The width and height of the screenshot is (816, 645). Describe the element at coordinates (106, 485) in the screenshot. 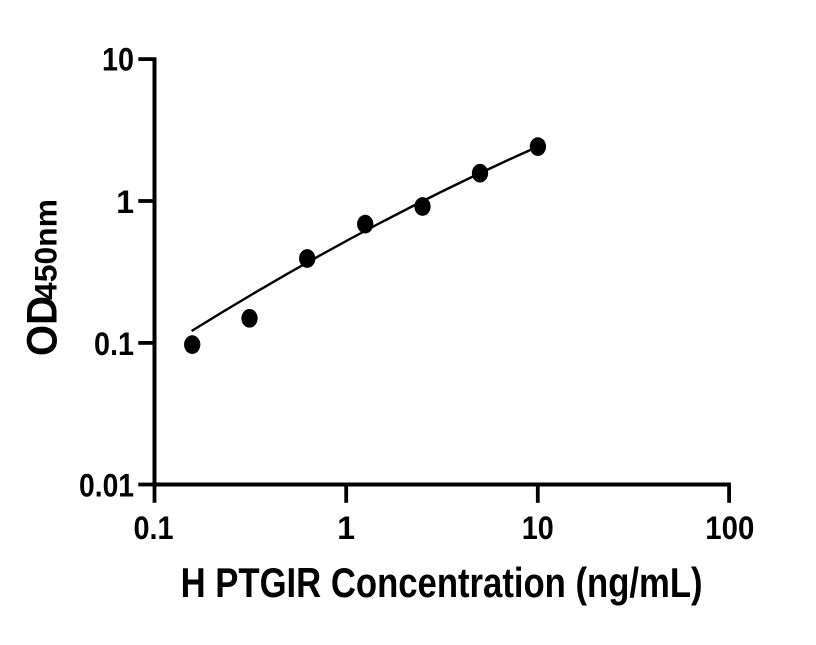

I see `svg-text: 0.01` at that location.